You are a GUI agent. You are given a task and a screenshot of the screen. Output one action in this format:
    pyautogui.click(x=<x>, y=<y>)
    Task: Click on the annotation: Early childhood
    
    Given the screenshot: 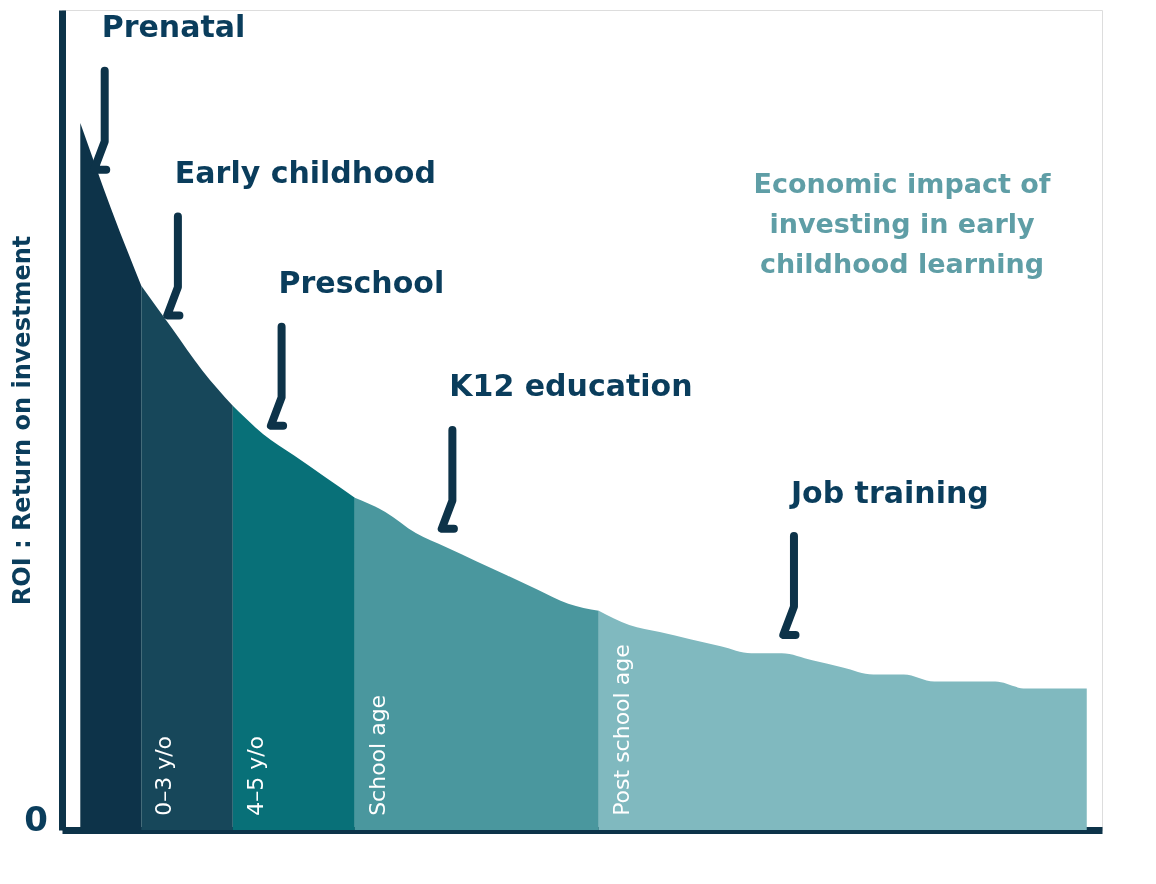 What is the action you would take?
    pyautogui.click(x=305, y=172)
    